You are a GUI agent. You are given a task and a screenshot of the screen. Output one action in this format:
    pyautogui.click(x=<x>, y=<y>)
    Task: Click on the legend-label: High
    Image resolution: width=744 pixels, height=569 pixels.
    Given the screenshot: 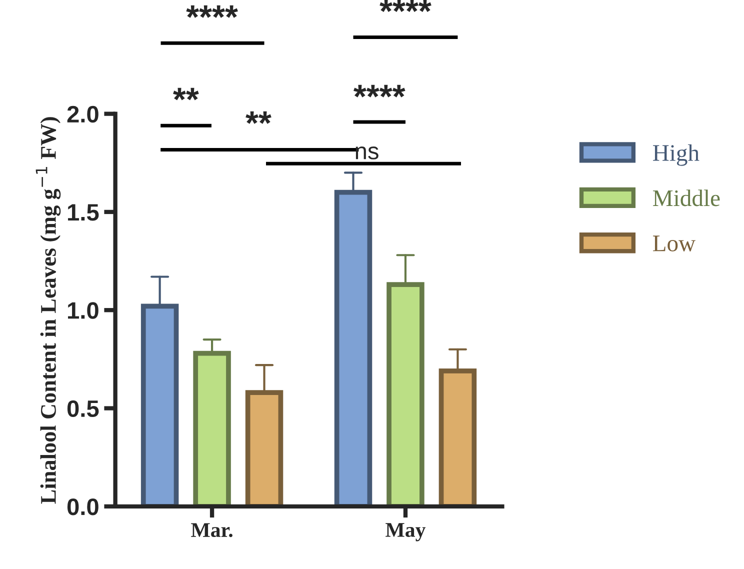 What is the action you would take?
    pyautogui.click(x=676, y=155)
    